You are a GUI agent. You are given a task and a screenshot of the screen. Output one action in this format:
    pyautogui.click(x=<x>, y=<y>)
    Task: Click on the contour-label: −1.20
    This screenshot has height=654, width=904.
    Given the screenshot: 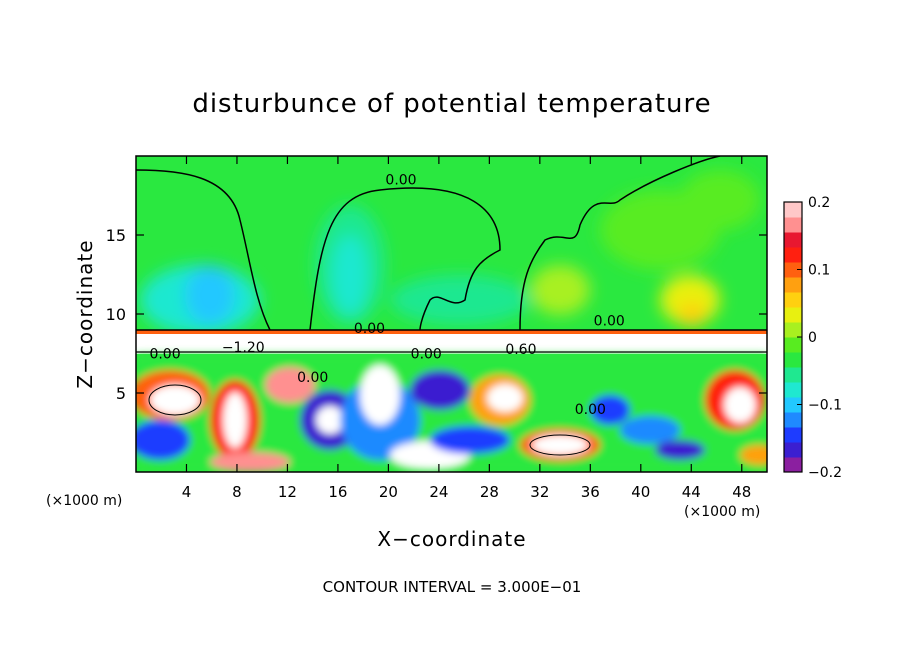 What is the action you would take?
    pyautogui.click(x=243, y=348)
    